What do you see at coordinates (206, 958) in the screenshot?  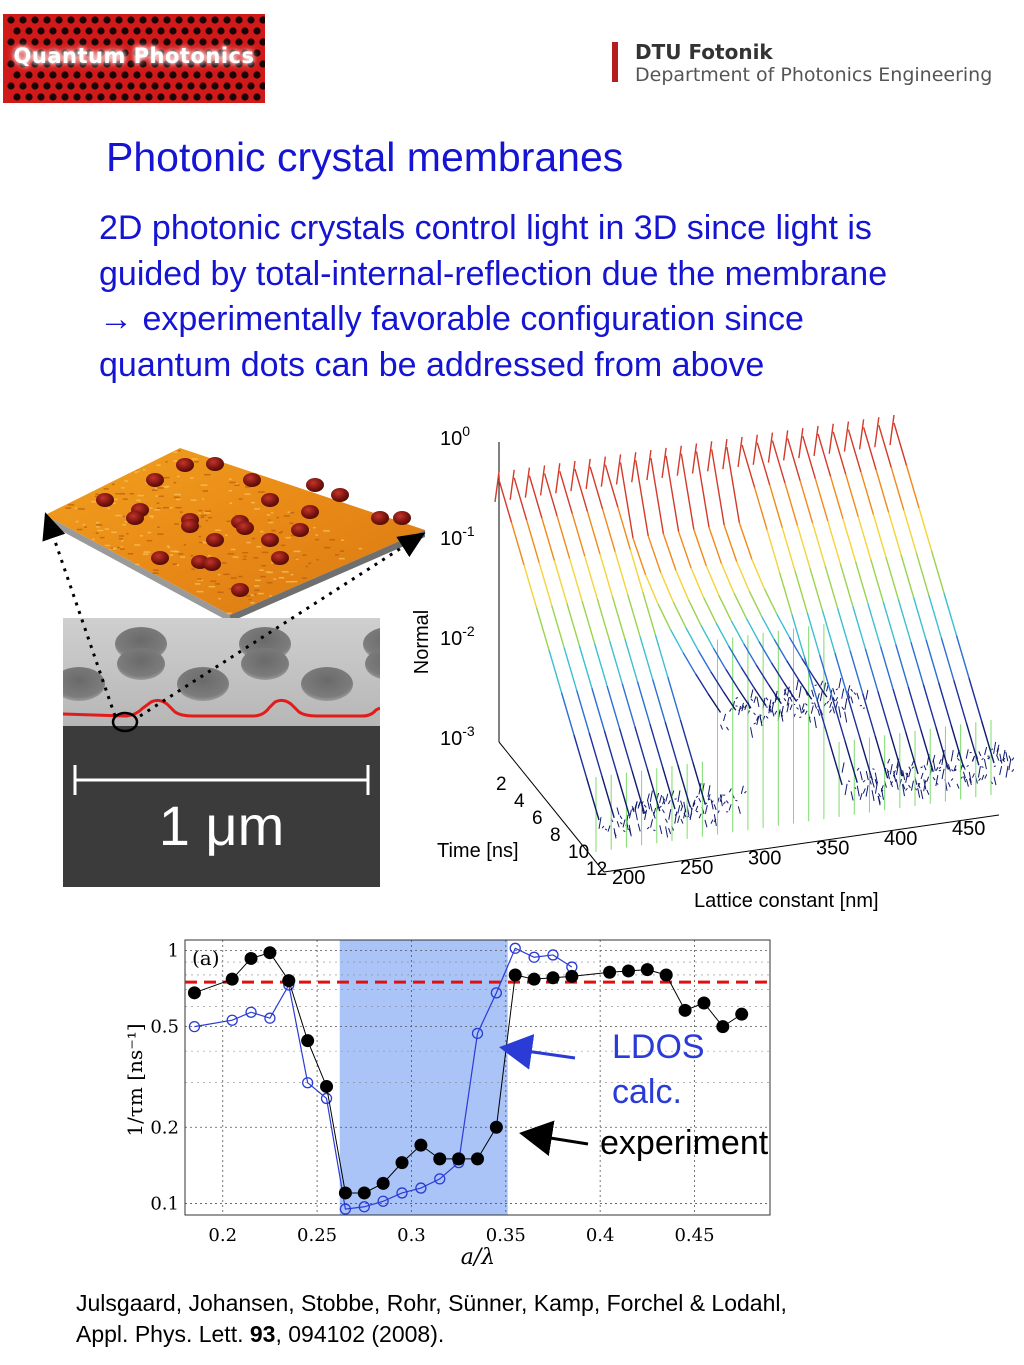 I see `panel-label: (a)` at bounding box center [206, 958].